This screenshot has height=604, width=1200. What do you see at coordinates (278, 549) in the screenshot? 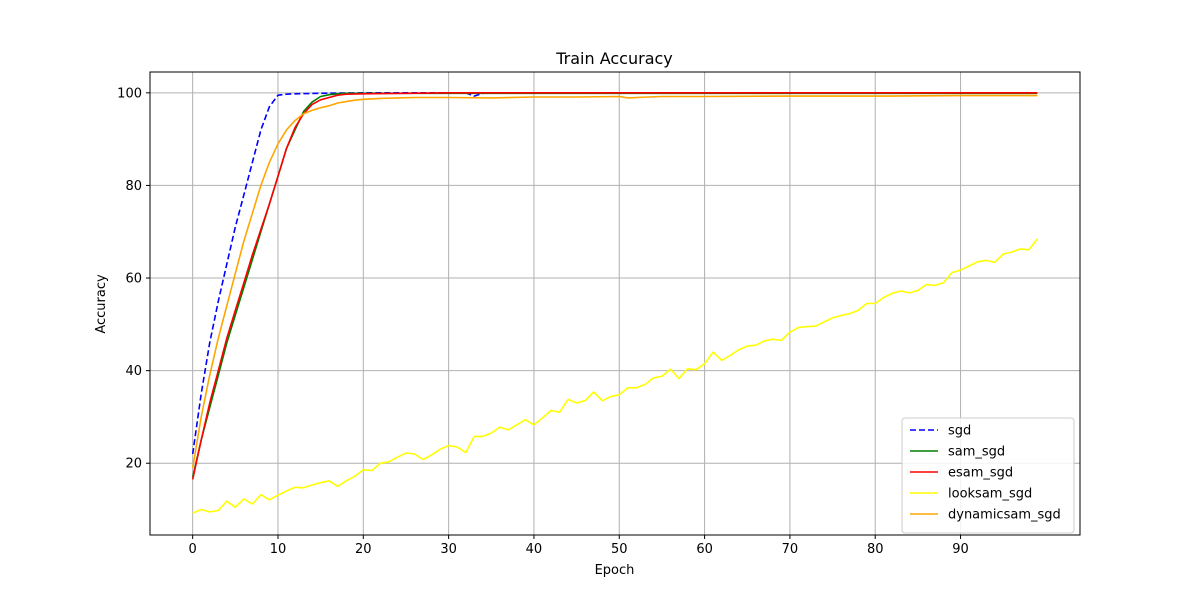
I see `x-tick-label: 10` at bounding box center [278, 549].